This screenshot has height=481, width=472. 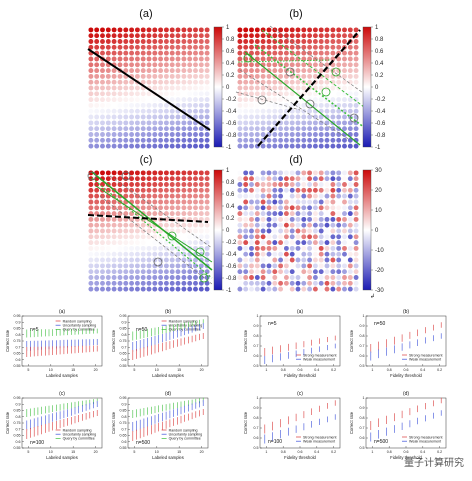 What do you see at coordinates (362, 408) in the screenshot?
I see `y-tick-label: 0.9` at bounding box center [362, 408].